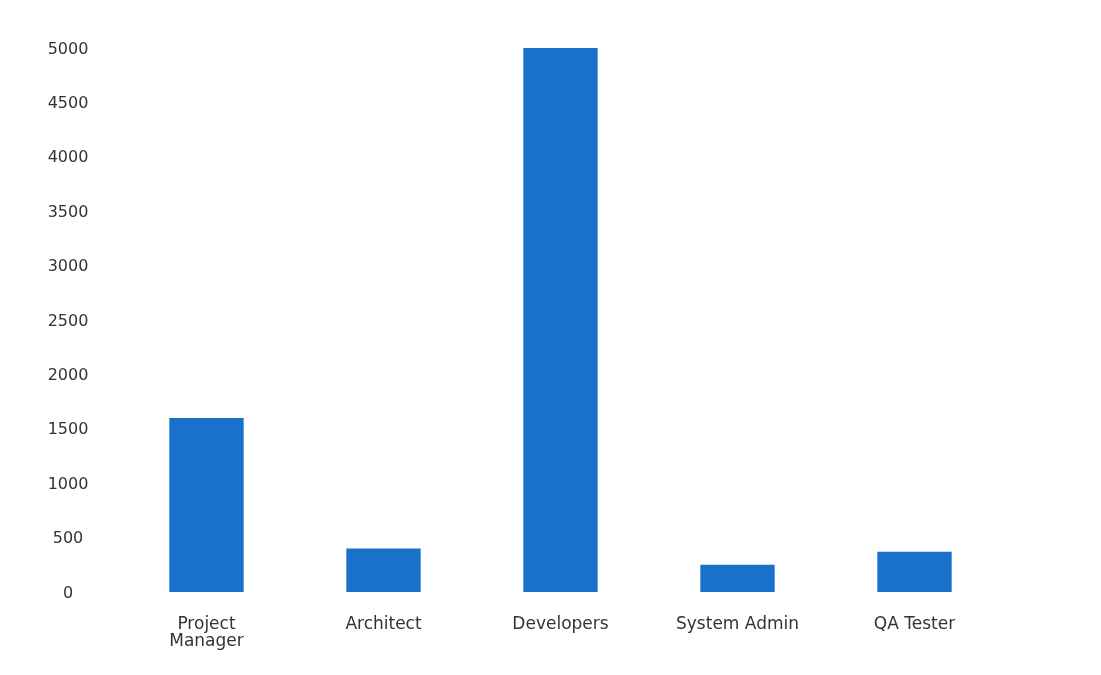 The width and height of the screenshot is (1101, 675). What do you see at coordinates (68, 211) in the screenshot?
I see `y-tick-label: 3500` at bounding box center [68, 211].